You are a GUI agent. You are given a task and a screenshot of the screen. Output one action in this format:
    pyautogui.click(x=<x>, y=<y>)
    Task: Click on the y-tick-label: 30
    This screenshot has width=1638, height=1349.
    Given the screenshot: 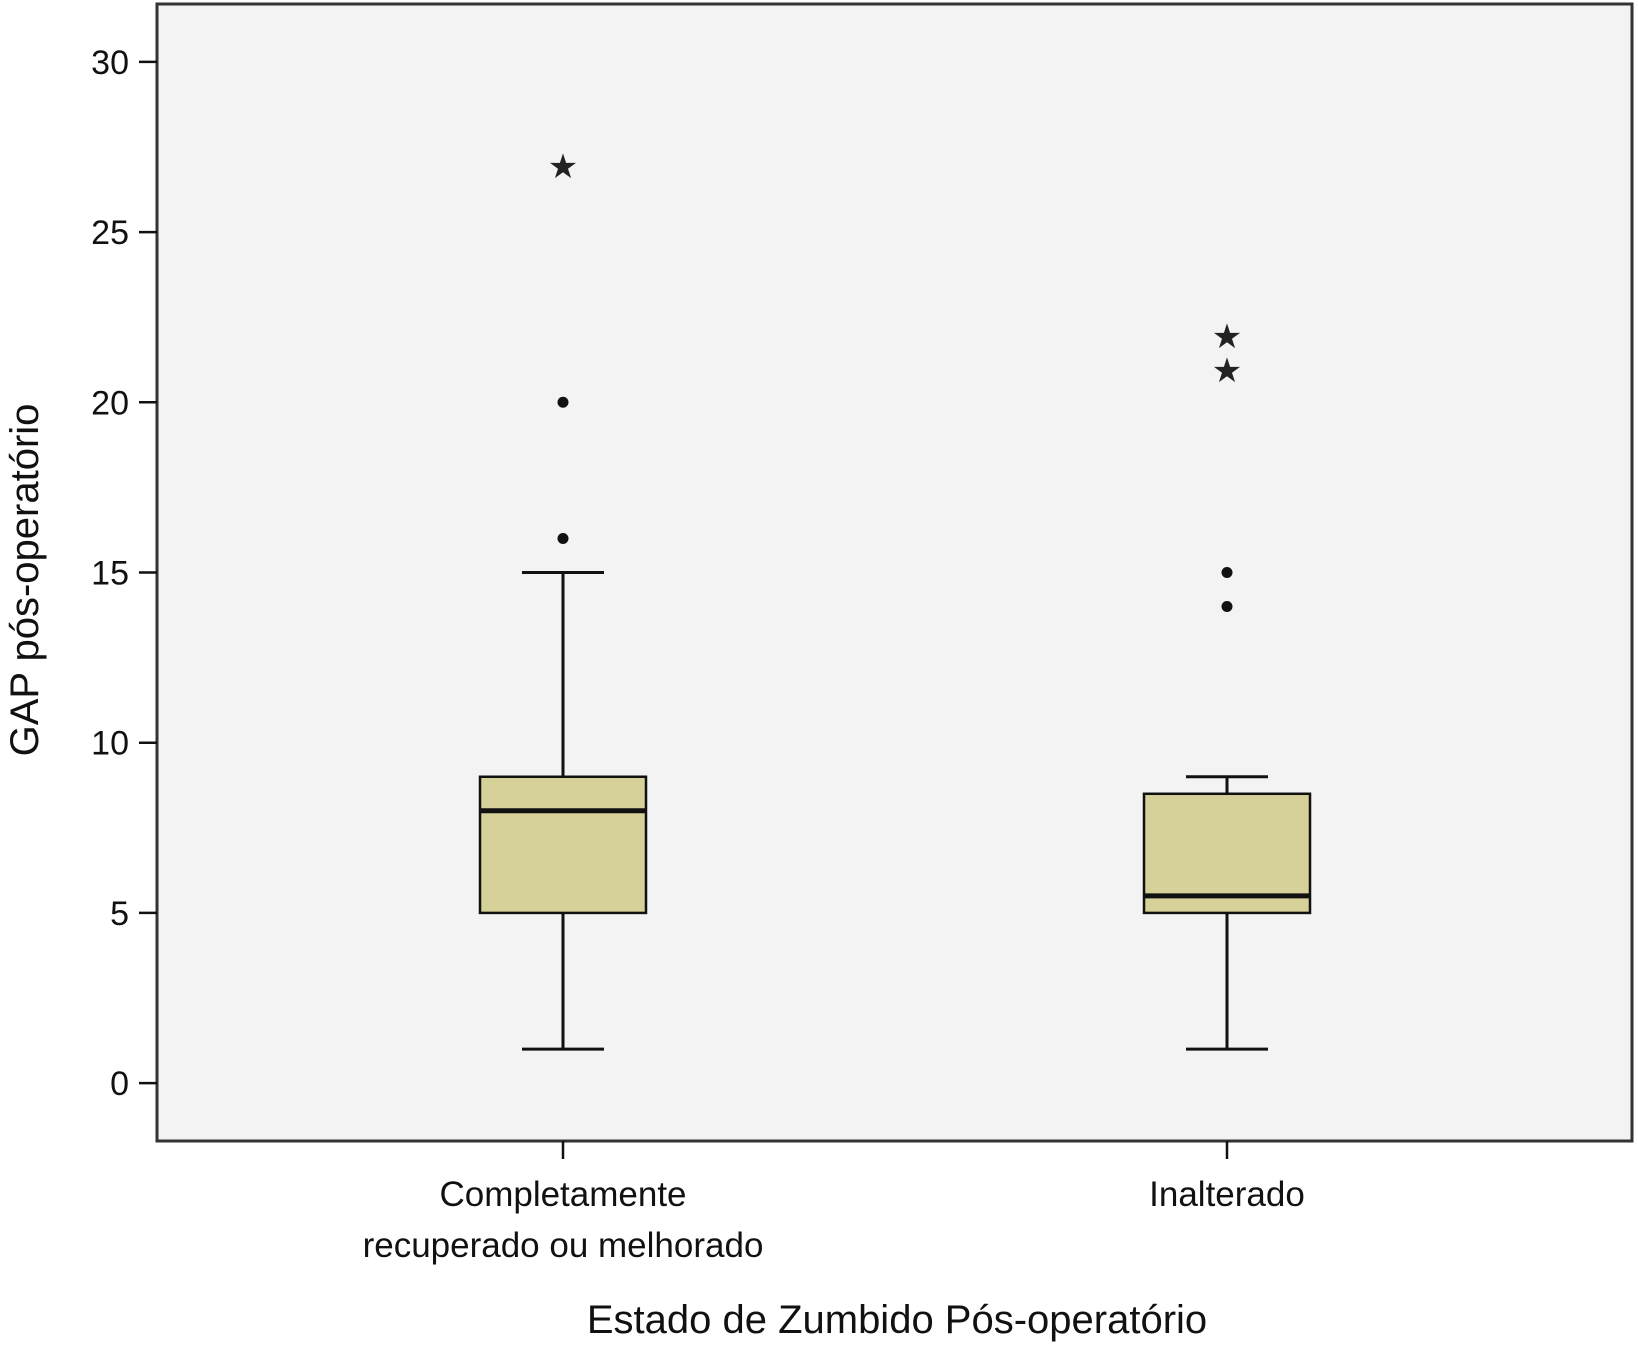 What is the action you would take?
    pyautogui.click(x=110, y=63)
    